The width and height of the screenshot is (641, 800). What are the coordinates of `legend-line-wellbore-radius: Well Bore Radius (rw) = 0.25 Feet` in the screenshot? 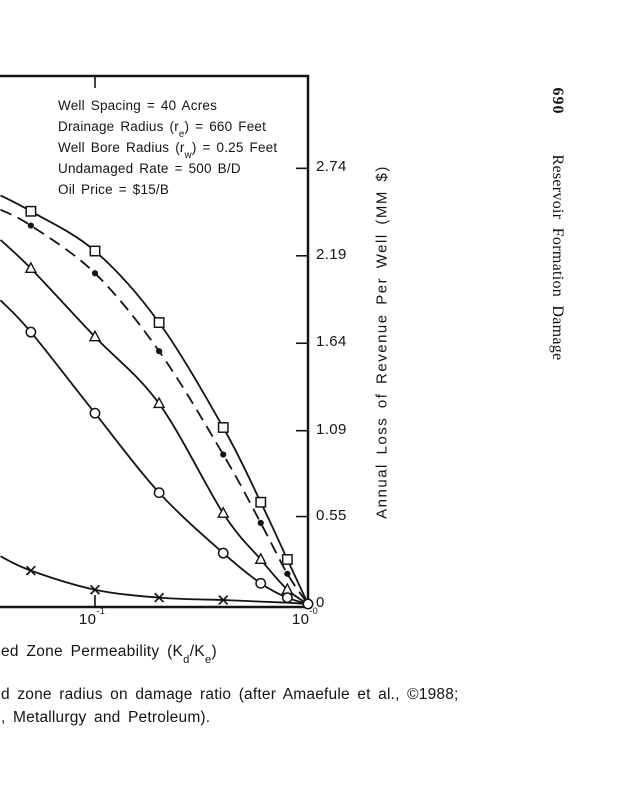 It's located at (168, 150).